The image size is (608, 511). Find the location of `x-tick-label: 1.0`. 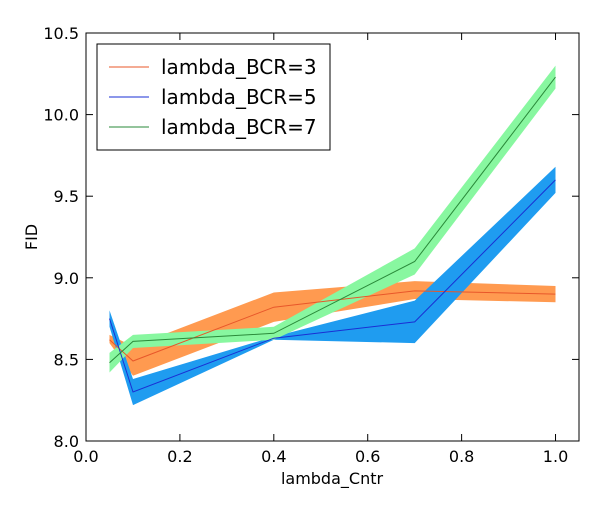

x-tick-label: 1.0 is located at coordinates (555, 456).